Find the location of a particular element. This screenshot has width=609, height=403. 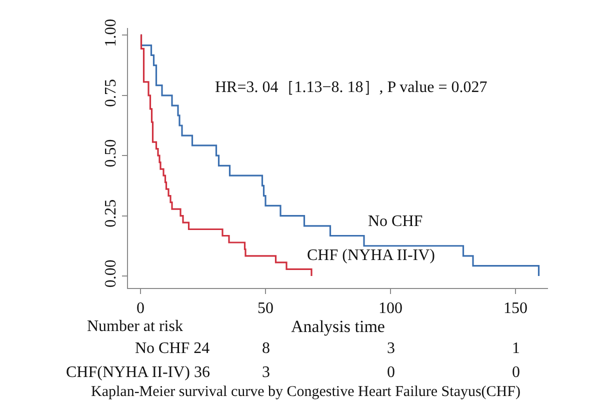

text: No CHF 24 is located at coordinates (172, 348).